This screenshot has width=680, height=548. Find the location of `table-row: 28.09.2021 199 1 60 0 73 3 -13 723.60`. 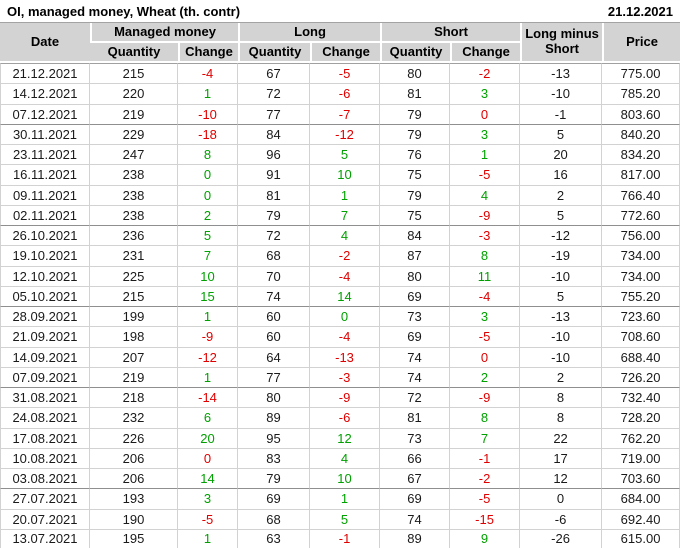

table-row: 28.09.2021 199 1 60 0 73 3 -13 723.60 is located at coordinates (340, 316).